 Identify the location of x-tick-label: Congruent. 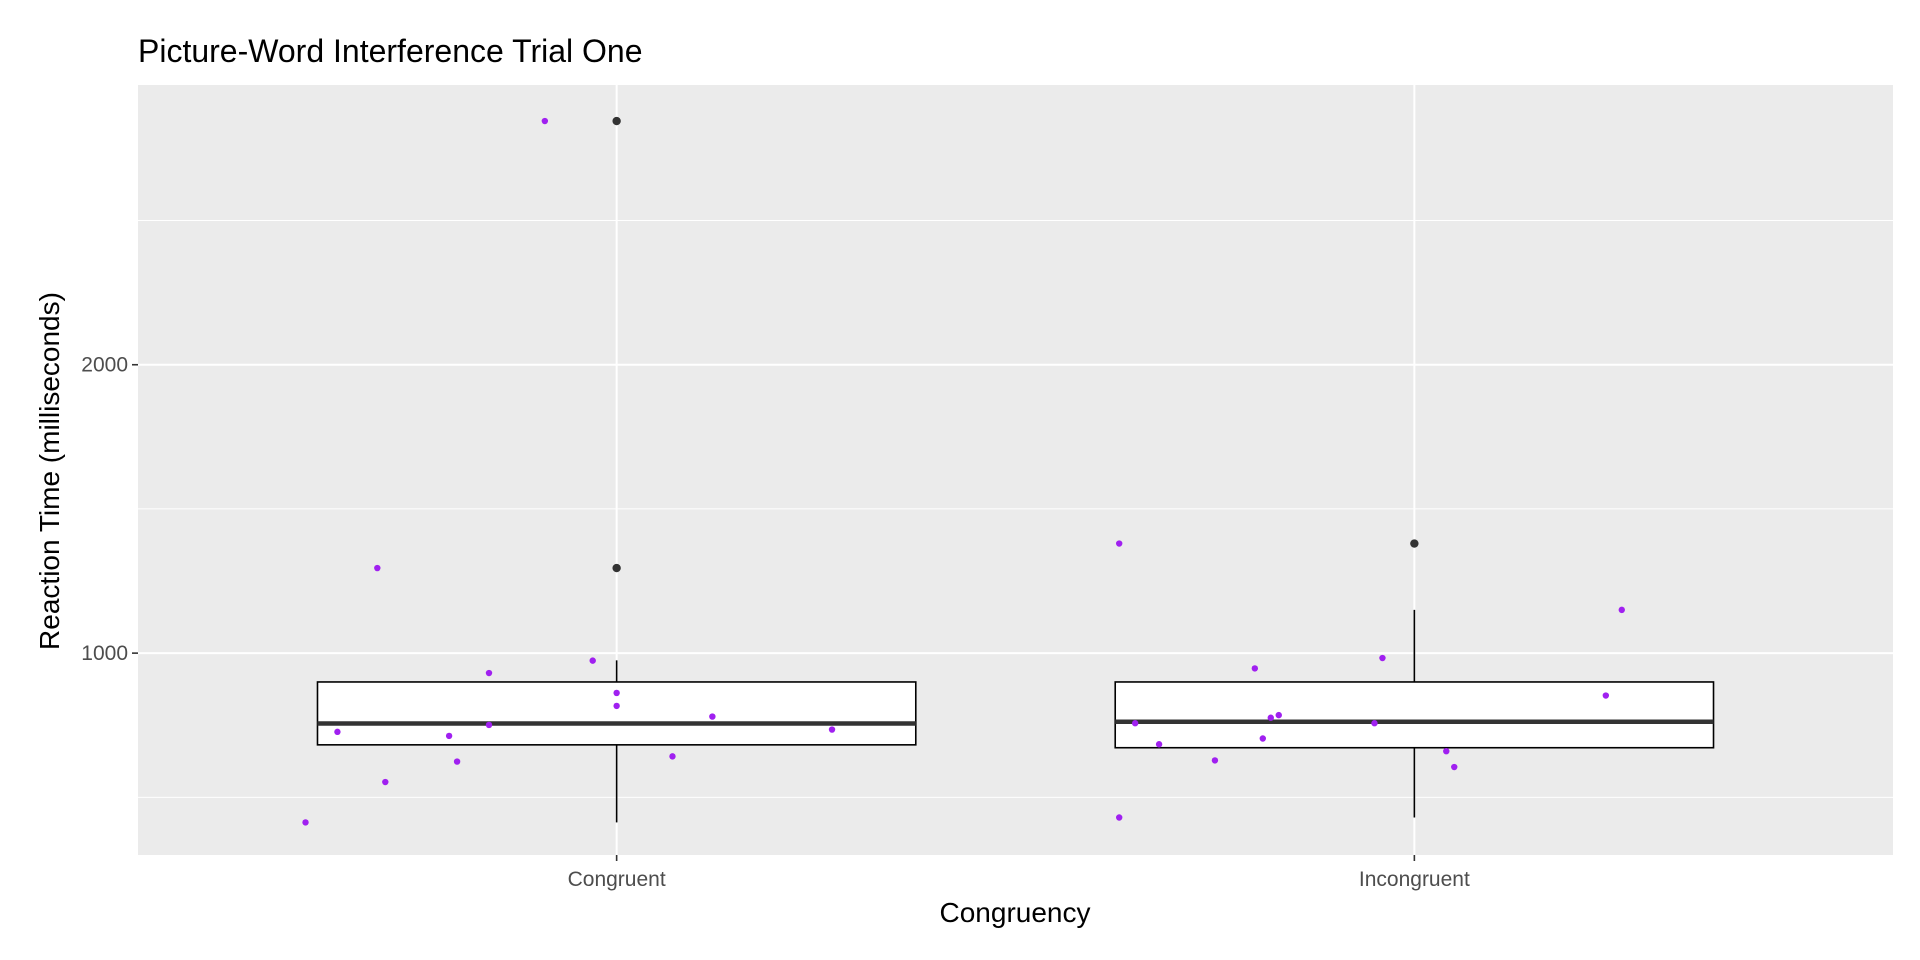
(617, 879).